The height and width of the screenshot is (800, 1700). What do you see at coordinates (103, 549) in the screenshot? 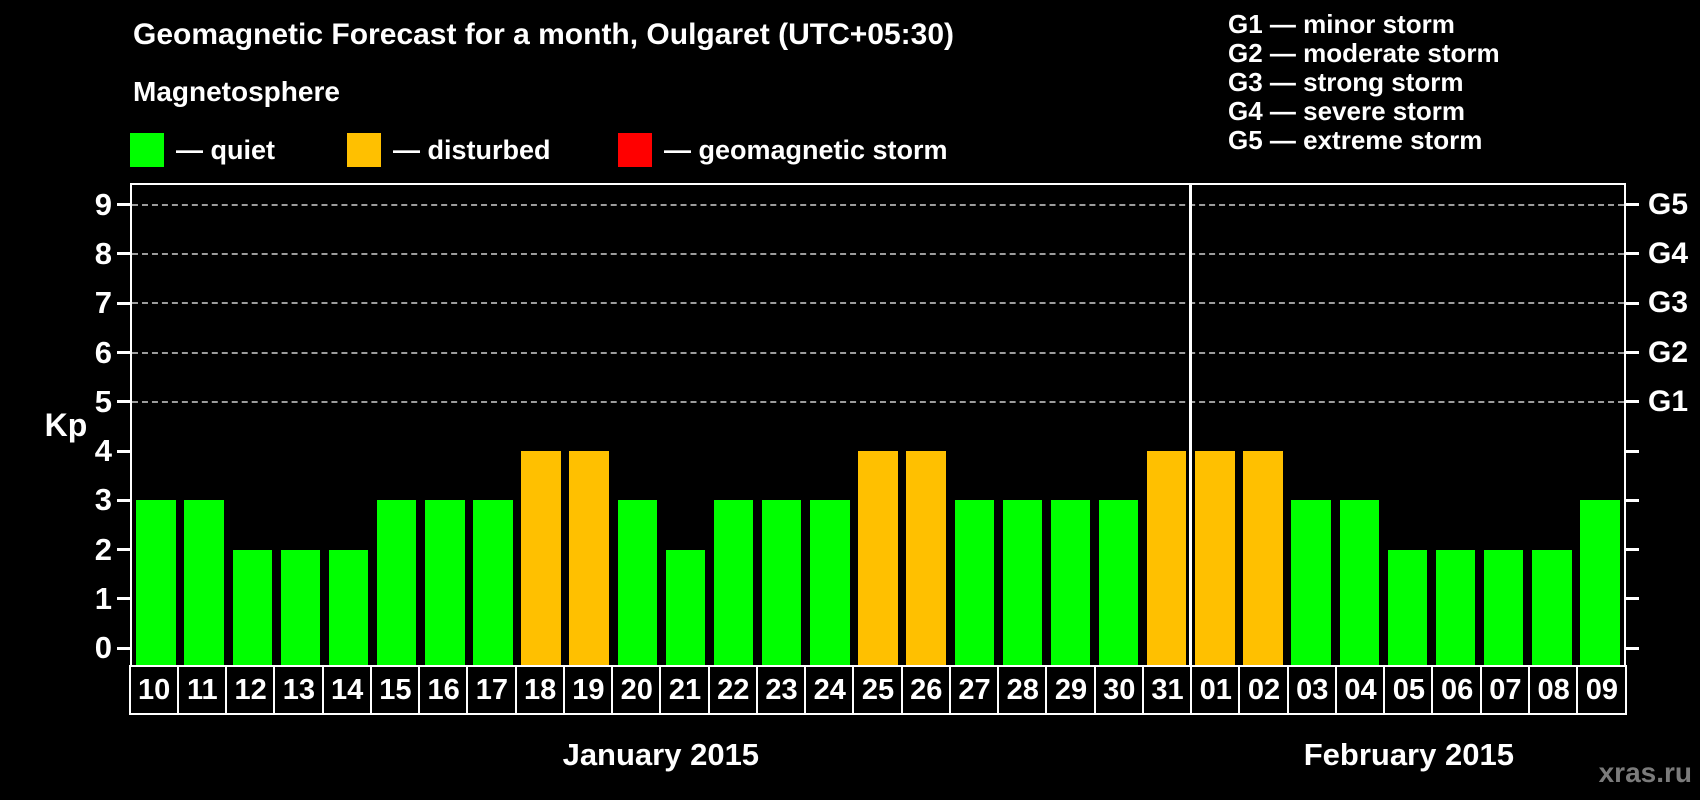
I see `y-tick-label: 2` at bounding box center [103, 549].